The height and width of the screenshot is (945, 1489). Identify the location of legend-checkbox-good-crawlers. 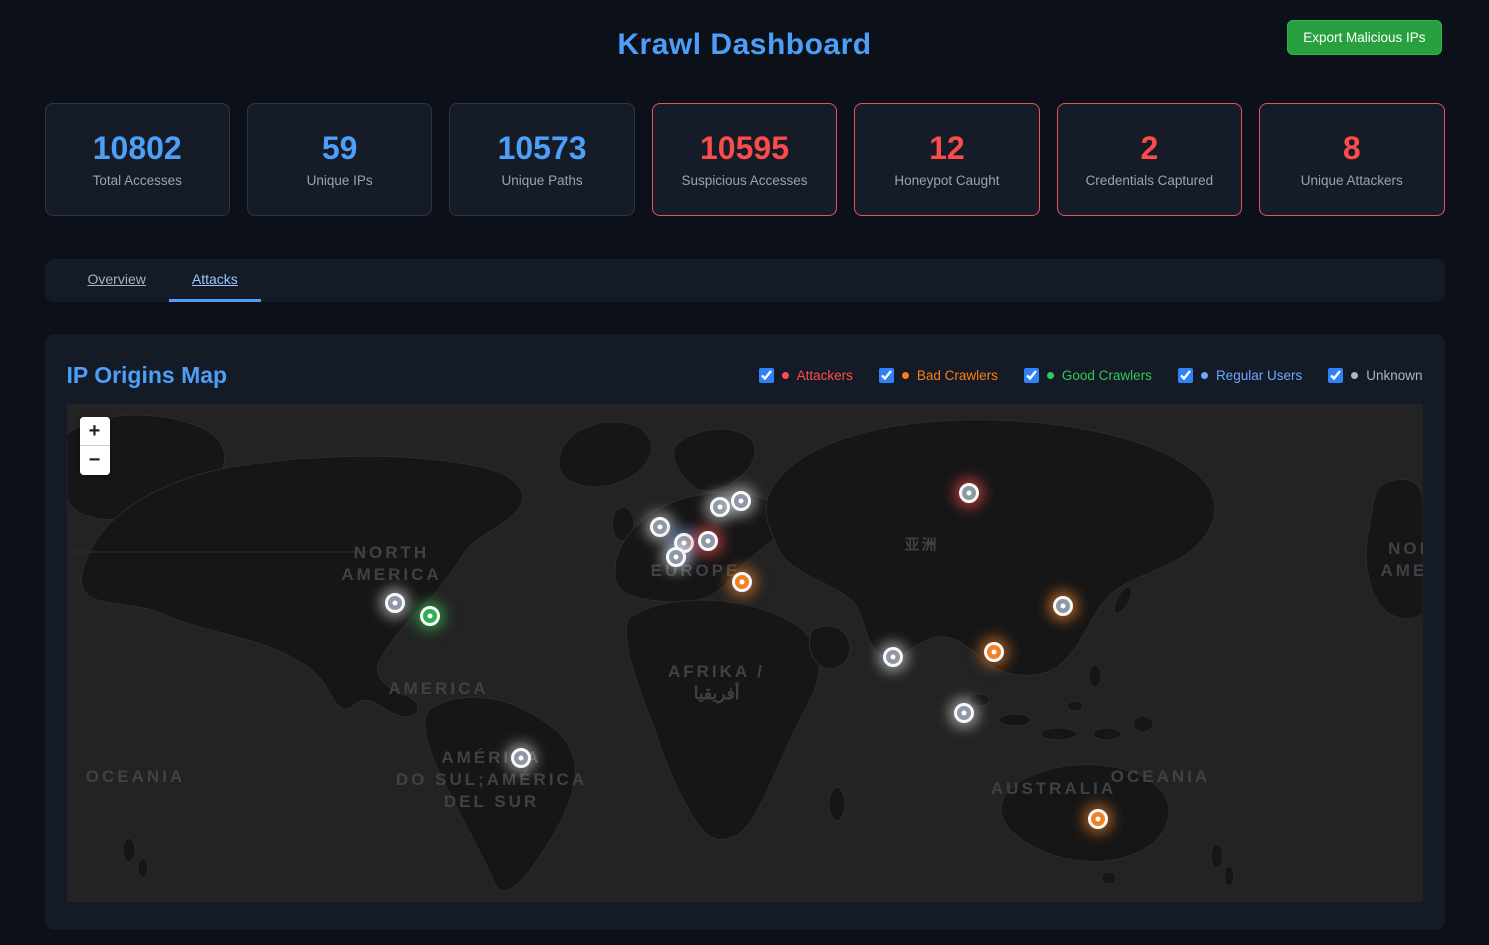
(1031, 375).